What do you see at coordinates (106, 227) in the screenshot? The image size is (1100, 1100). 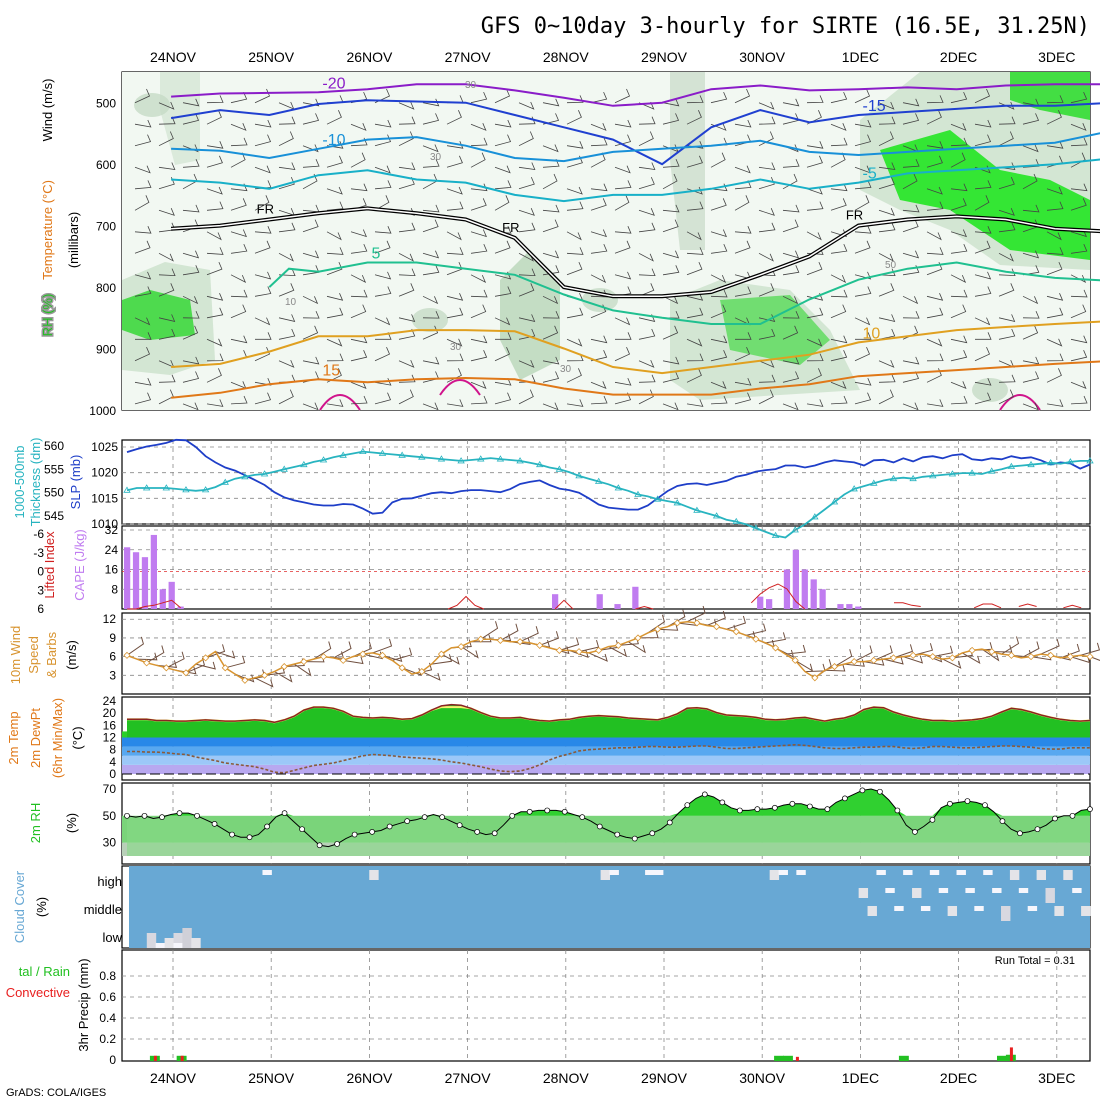 I see `y-tick-pressure: 700` at bounding box center [106, 227].